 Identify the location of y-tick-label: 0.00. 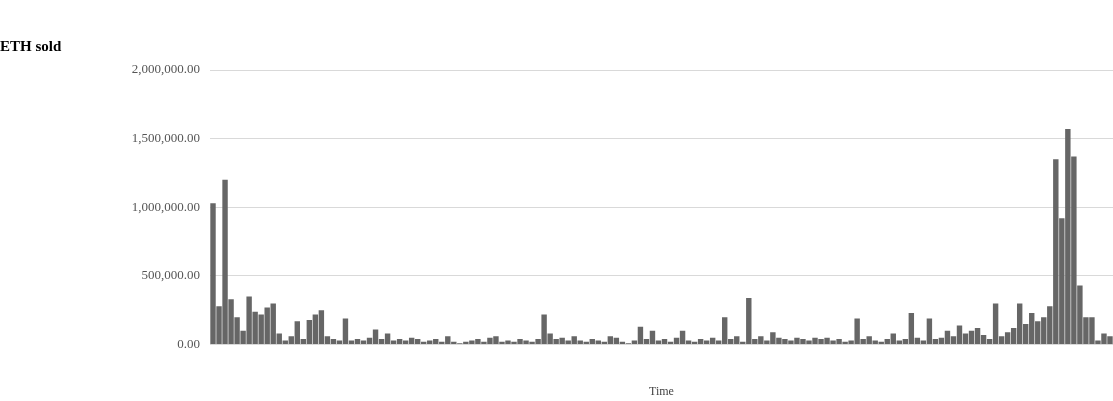
(188, 344).